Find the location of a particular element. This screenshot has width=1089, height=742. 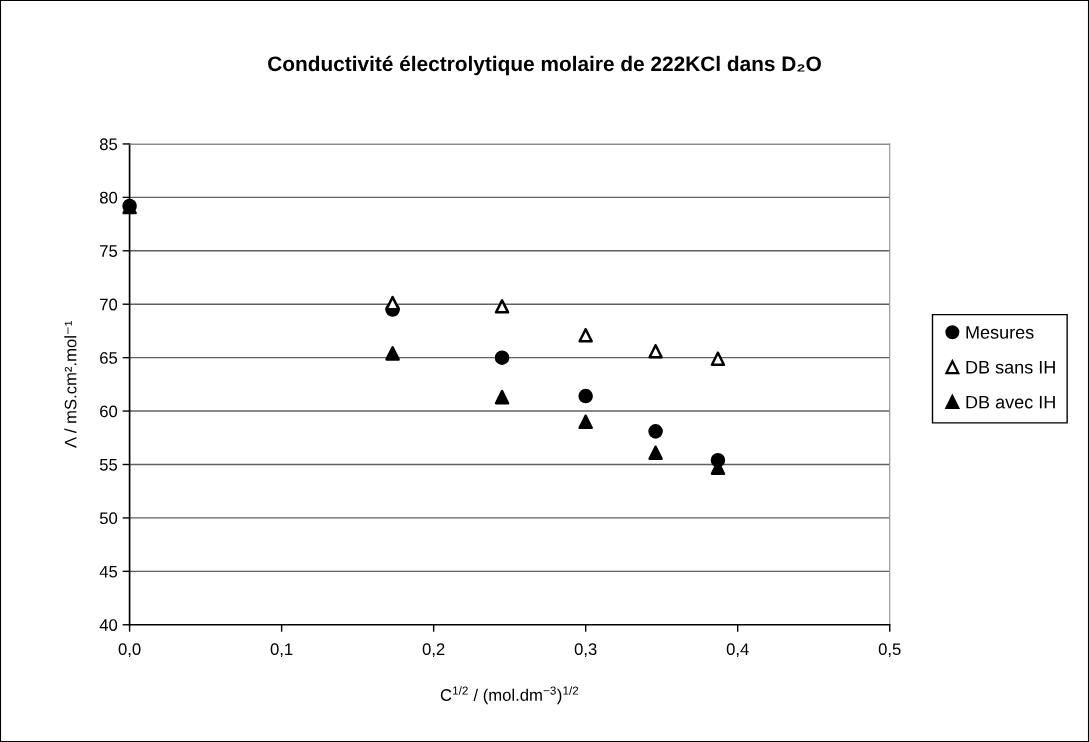

y-axis-title: Λ / mS.cm².mol⁻¹ is located at coordinates (70, 384).